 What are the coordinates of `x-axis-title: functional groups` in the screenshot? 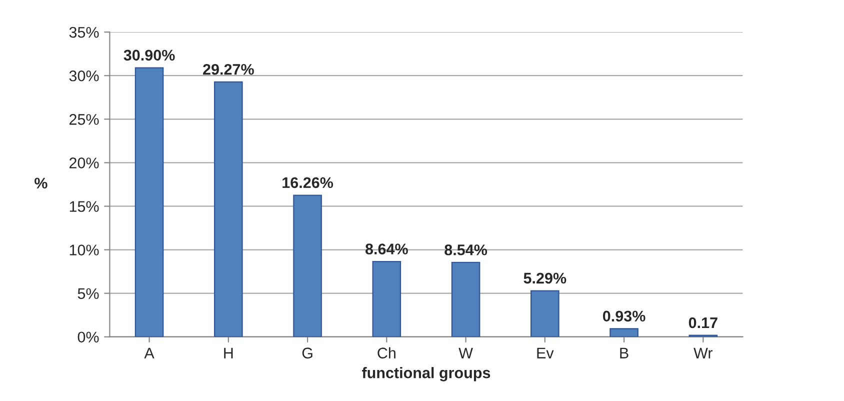 It's located at (426, 374).